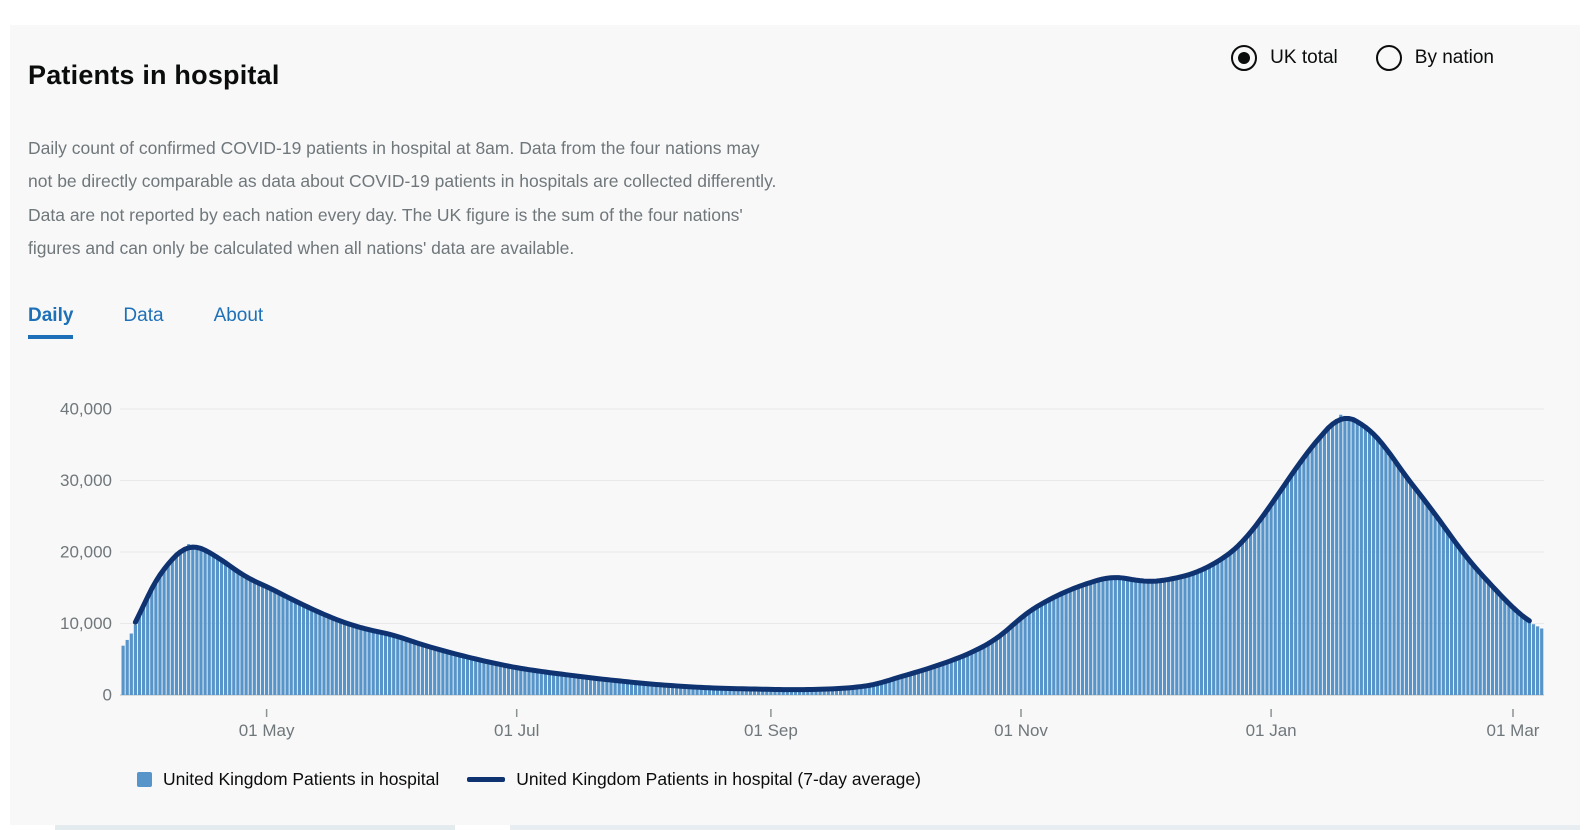  I want to click on radio-by-nation: By nation, so click(1434, 58).